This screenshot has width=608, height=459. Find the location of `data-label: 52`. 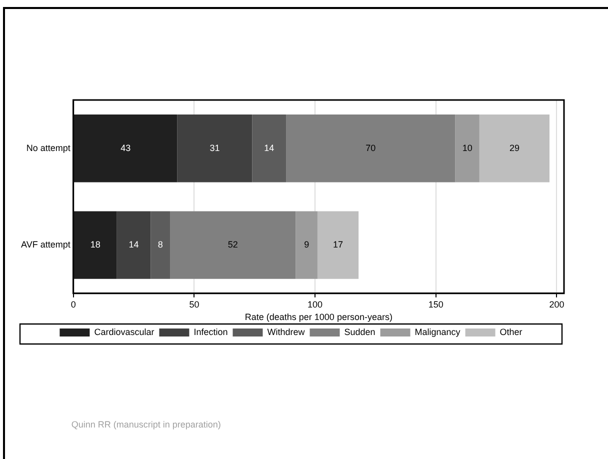

data-label: 52 is located at coordinates (233, 245).